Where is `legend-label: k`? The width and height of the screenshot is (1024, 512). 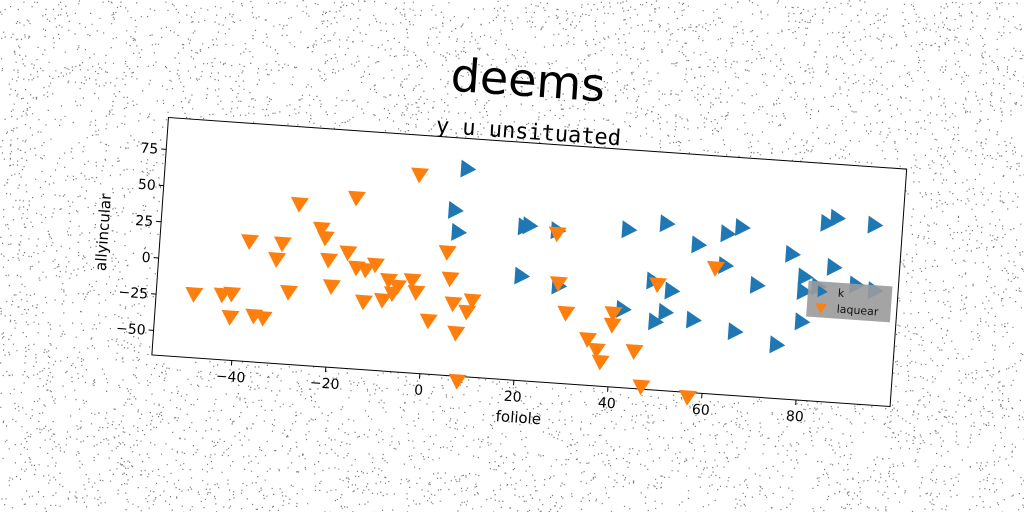
legend-label: k is located at coordinates (841, 293).